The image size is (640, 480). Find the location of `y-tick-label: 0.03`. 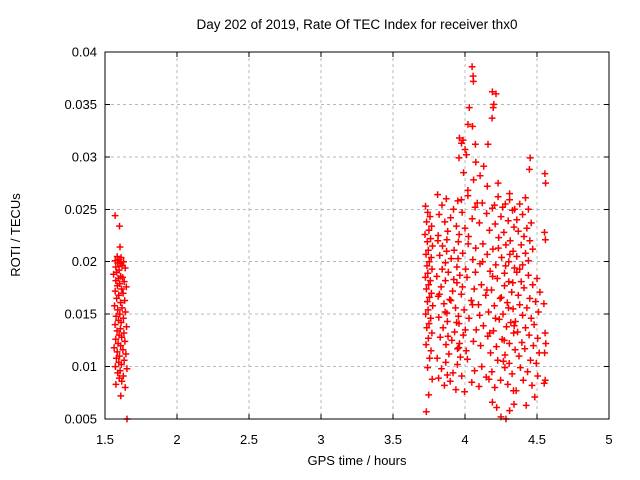

y-tick-label: 0.03 is located at coordinates (84, 156).